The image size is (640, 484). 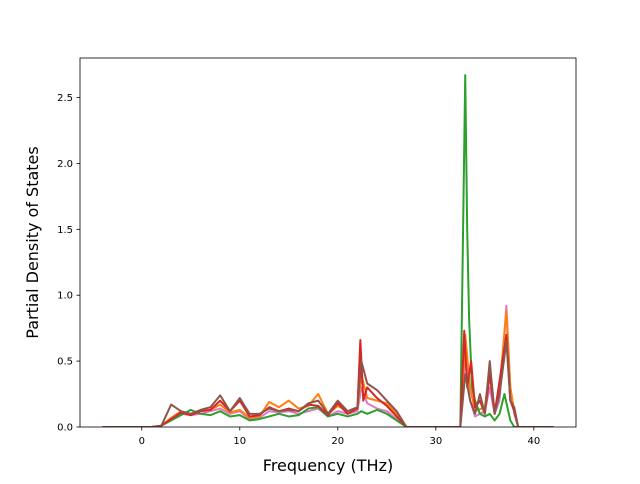 I want to click on y-axis-ticks: 0.0 0.5 1.0 1.5 2.0 2.5, so click(x=68, y=263).